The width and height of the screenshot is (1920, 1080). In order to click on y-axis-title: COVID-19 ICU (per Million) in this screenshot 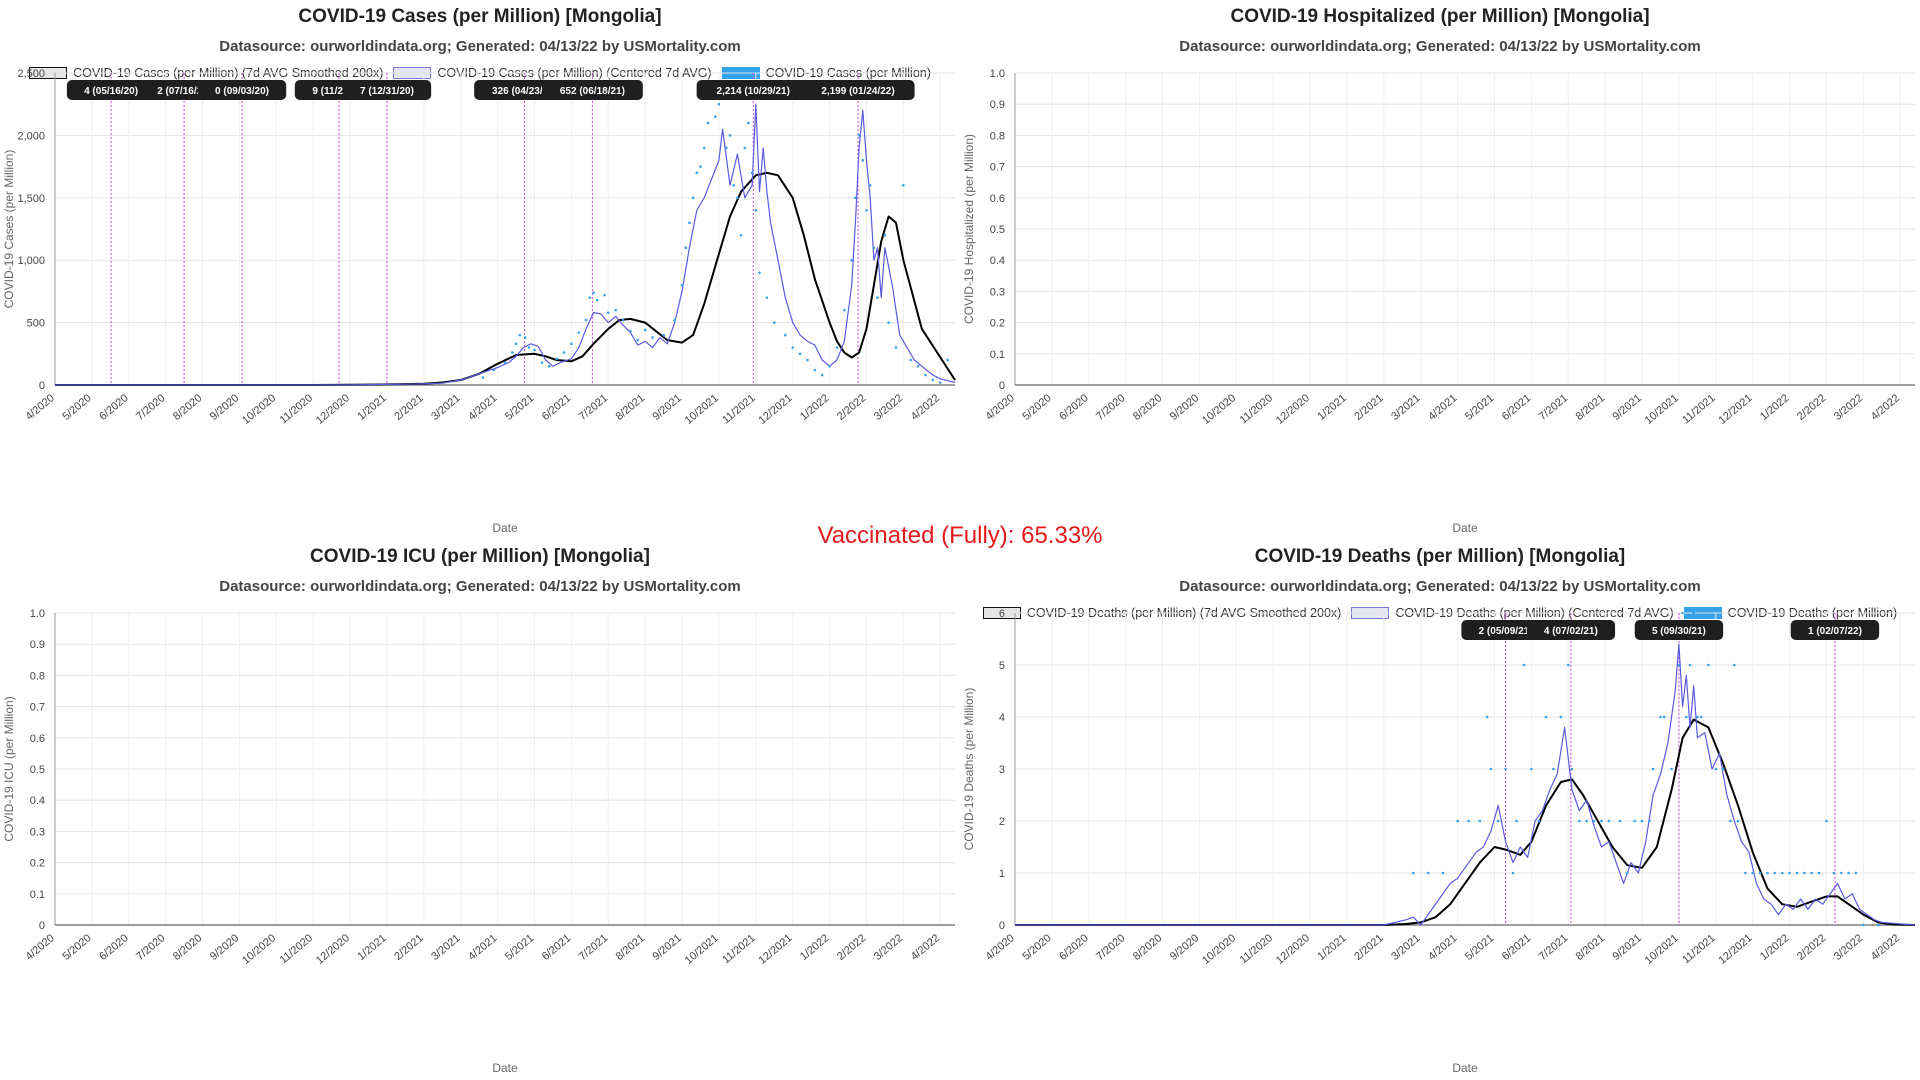, I will do `click(9, 768)`.